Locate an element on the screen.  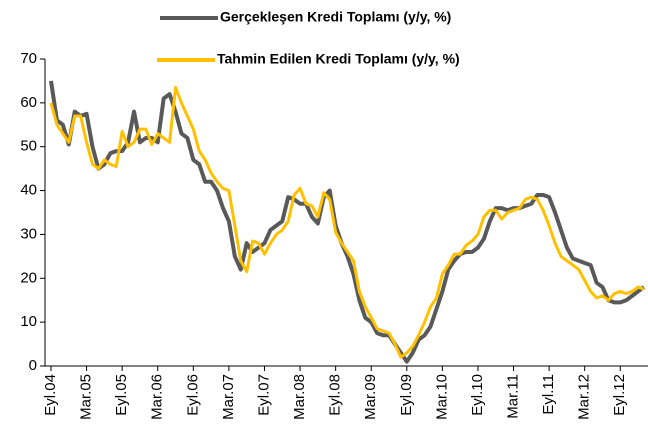
y-tick-label: 0 is located at coordinates (33, 365).